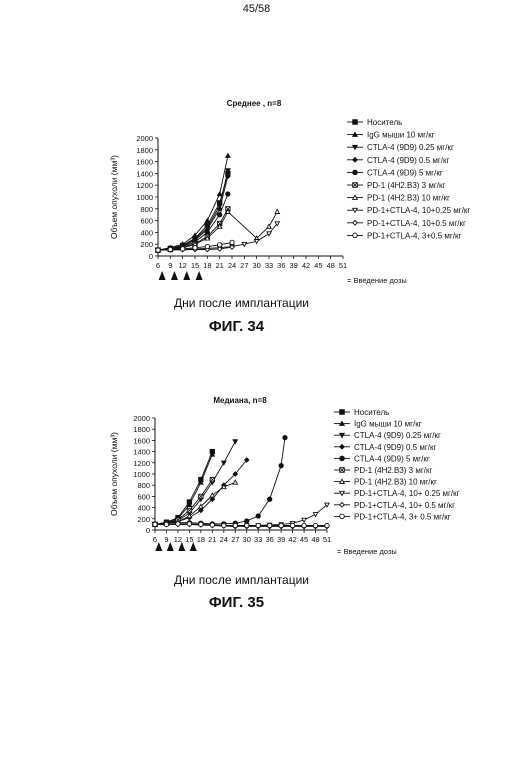 This screenshot has width=513, height=760. What do you see at coordinates (151, 256) in the screenshot?
I see `y-tick-label: 0` at bounding box center [151, 256].